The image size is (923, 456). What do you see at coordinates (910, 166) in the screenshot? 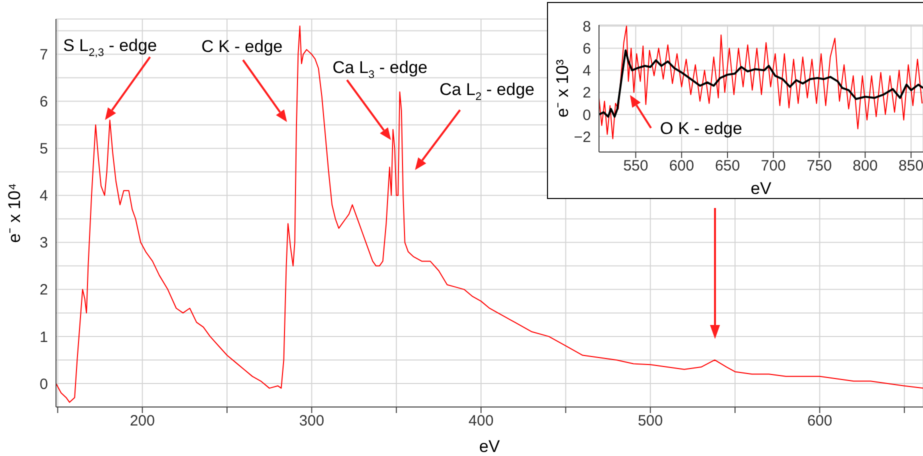
I see `x-tick-label: 850` at bounding box center [910, 166].